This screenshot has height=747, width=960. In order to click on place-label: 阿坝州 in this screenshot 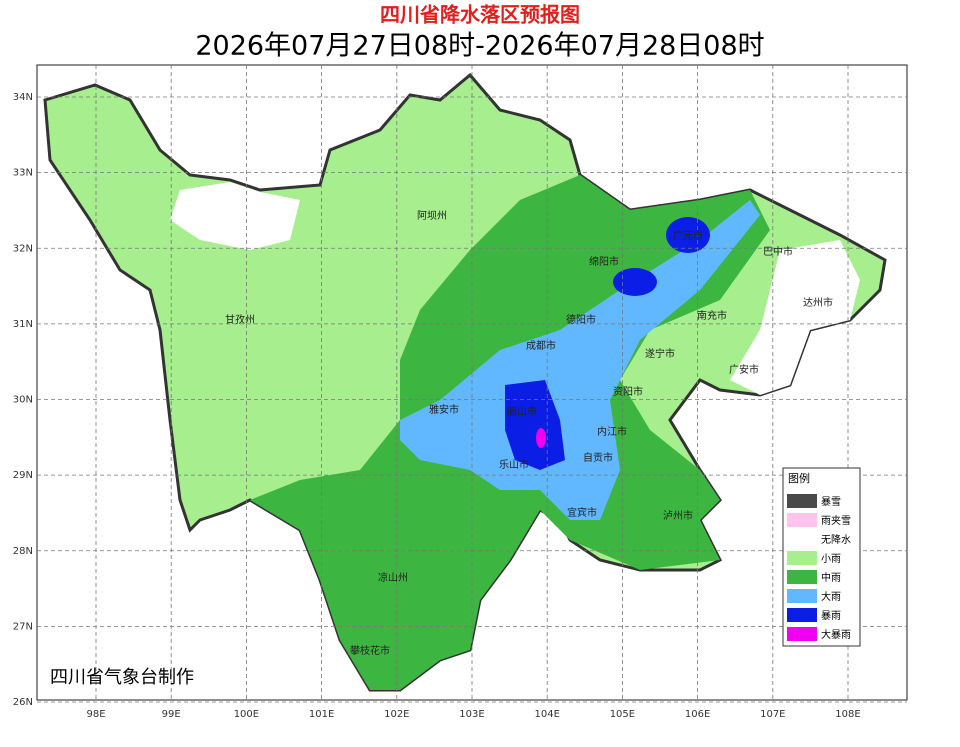, I will do `click(432, 216)`.